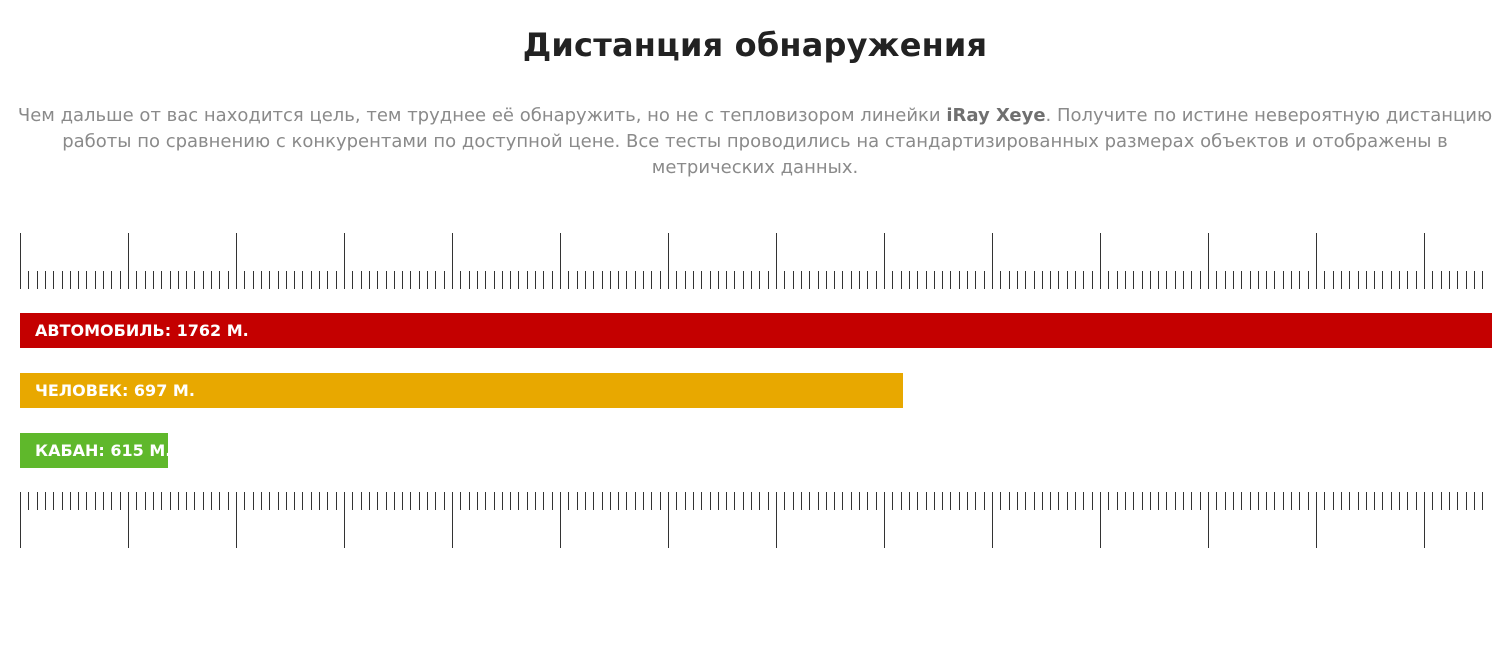 The image size is (1500, 654). I want to click on bar-human-label: ЧЕЛОВЕК: 697 М., so click(115, 390).